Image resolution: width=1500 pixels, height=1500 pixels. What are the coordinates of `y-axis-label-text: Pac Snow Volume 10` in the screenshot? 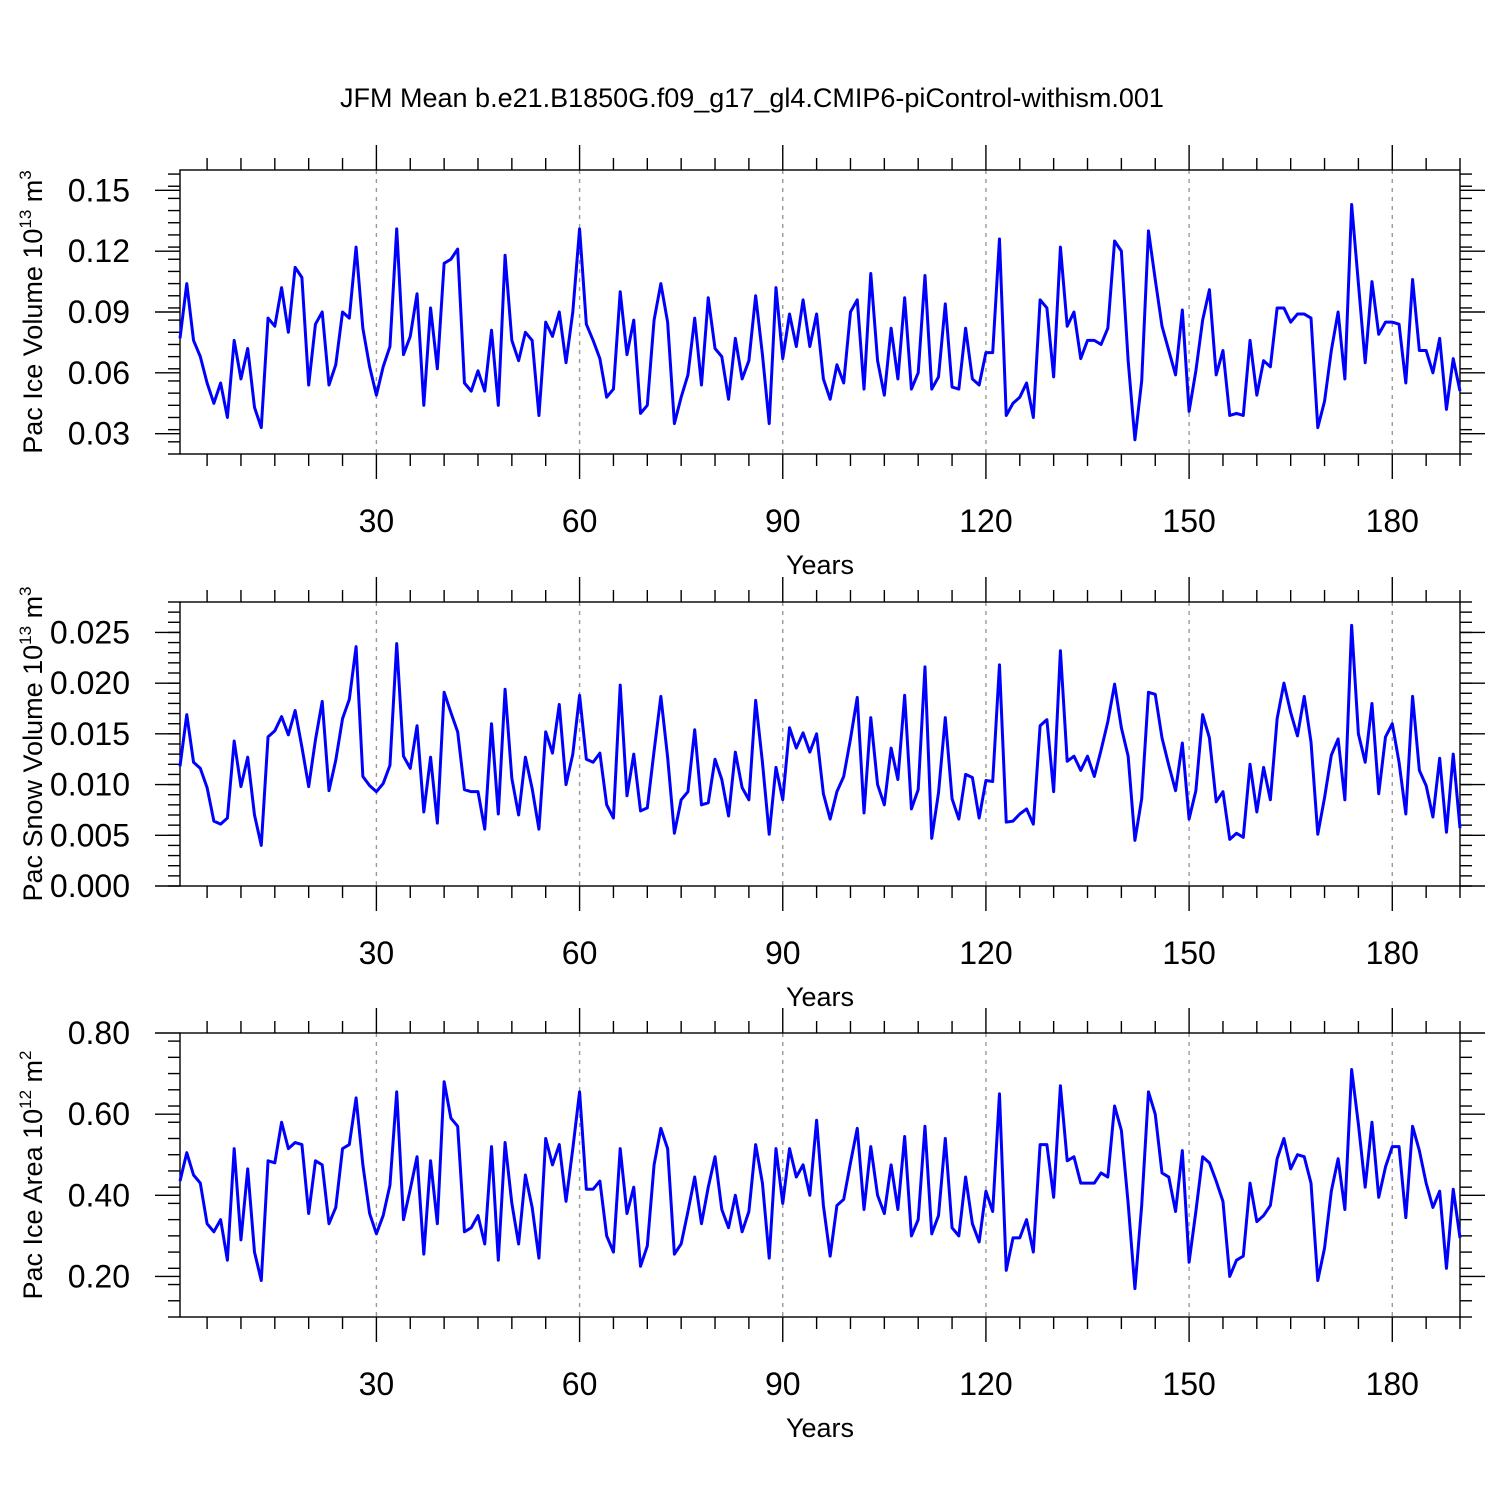 It's located at (33, 773).